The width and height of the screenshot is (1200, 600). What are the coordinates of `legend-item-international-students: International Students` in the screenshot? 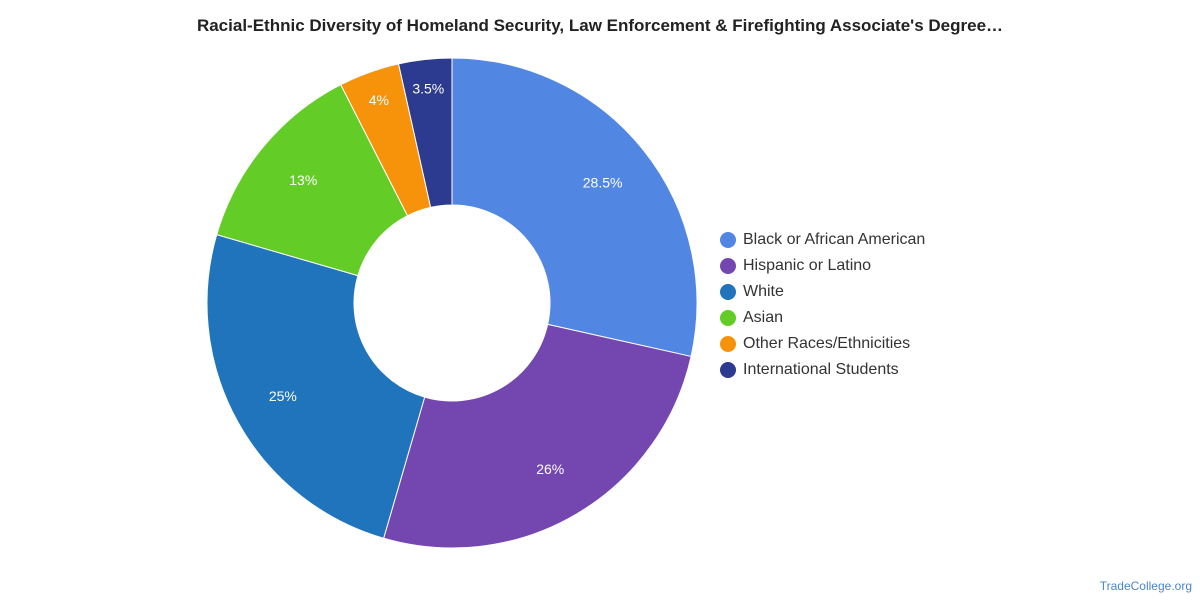 It's located at (822, 370).